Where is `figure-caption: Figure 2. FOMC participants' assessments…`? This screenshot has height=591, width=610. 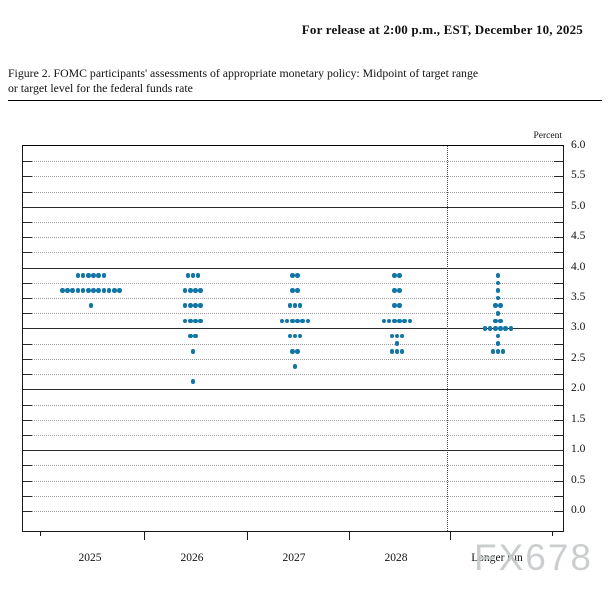 figure-caption: Figure 2. FOMC participants' assessments… is located at coordinates (305, 81).